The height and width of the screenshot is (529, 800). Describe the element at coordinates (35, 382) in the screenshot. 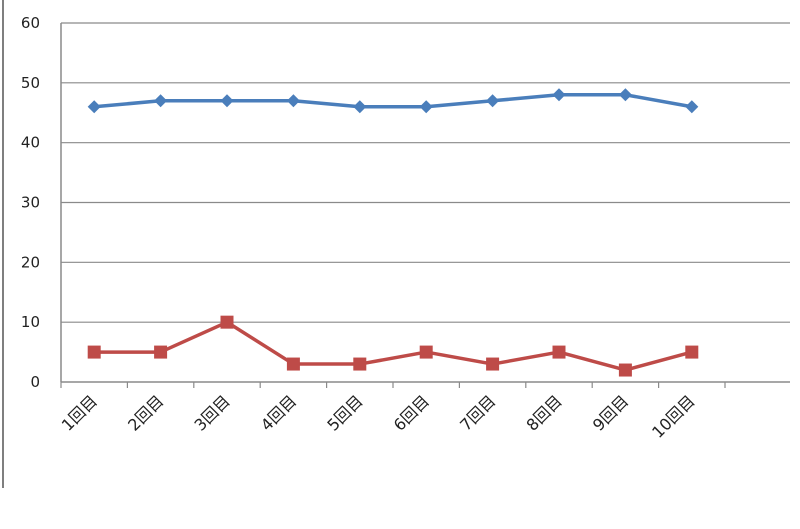

I see `y-tick-label-0: 0` at that location.